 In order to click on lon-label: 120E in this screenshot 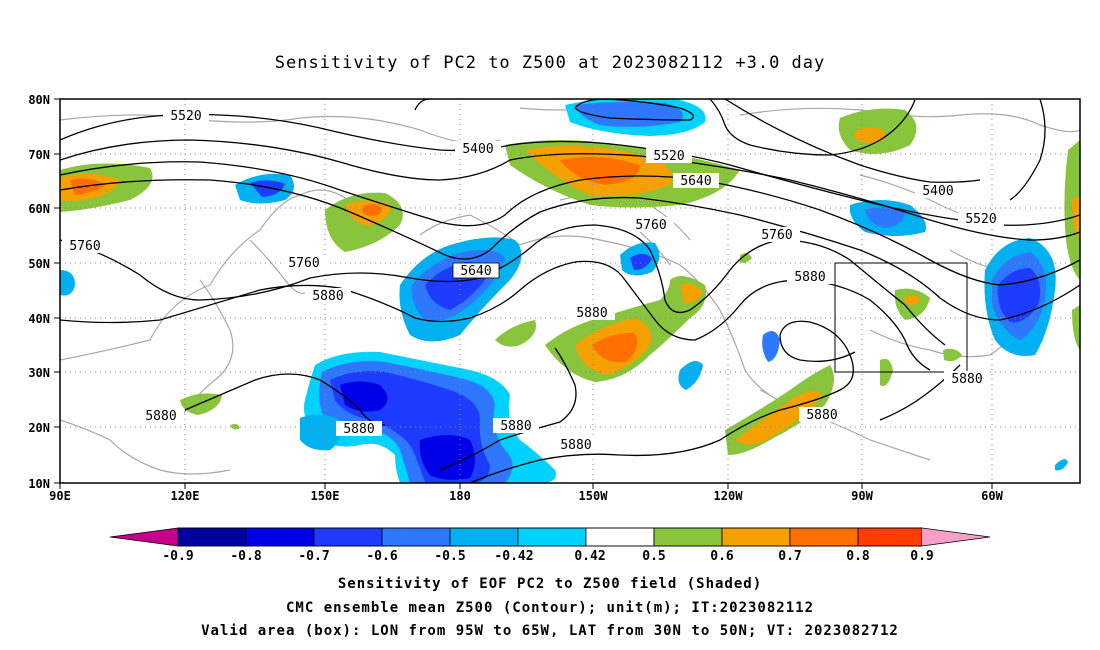, I will do `click(185, 496)`.